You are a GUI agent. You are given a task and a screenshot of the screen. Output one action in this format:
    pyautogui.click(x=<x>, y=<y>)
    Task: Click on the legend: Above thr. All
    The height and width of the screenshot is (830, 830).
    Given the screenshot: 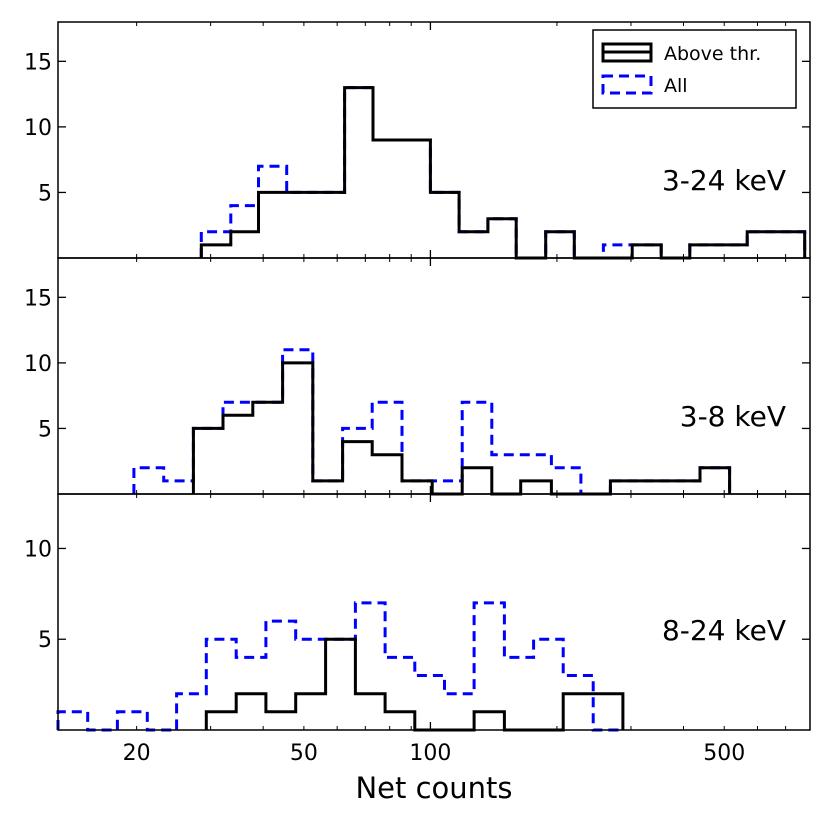 What is the action you would take?
    pyautogui.click(x=694, y=69)
    